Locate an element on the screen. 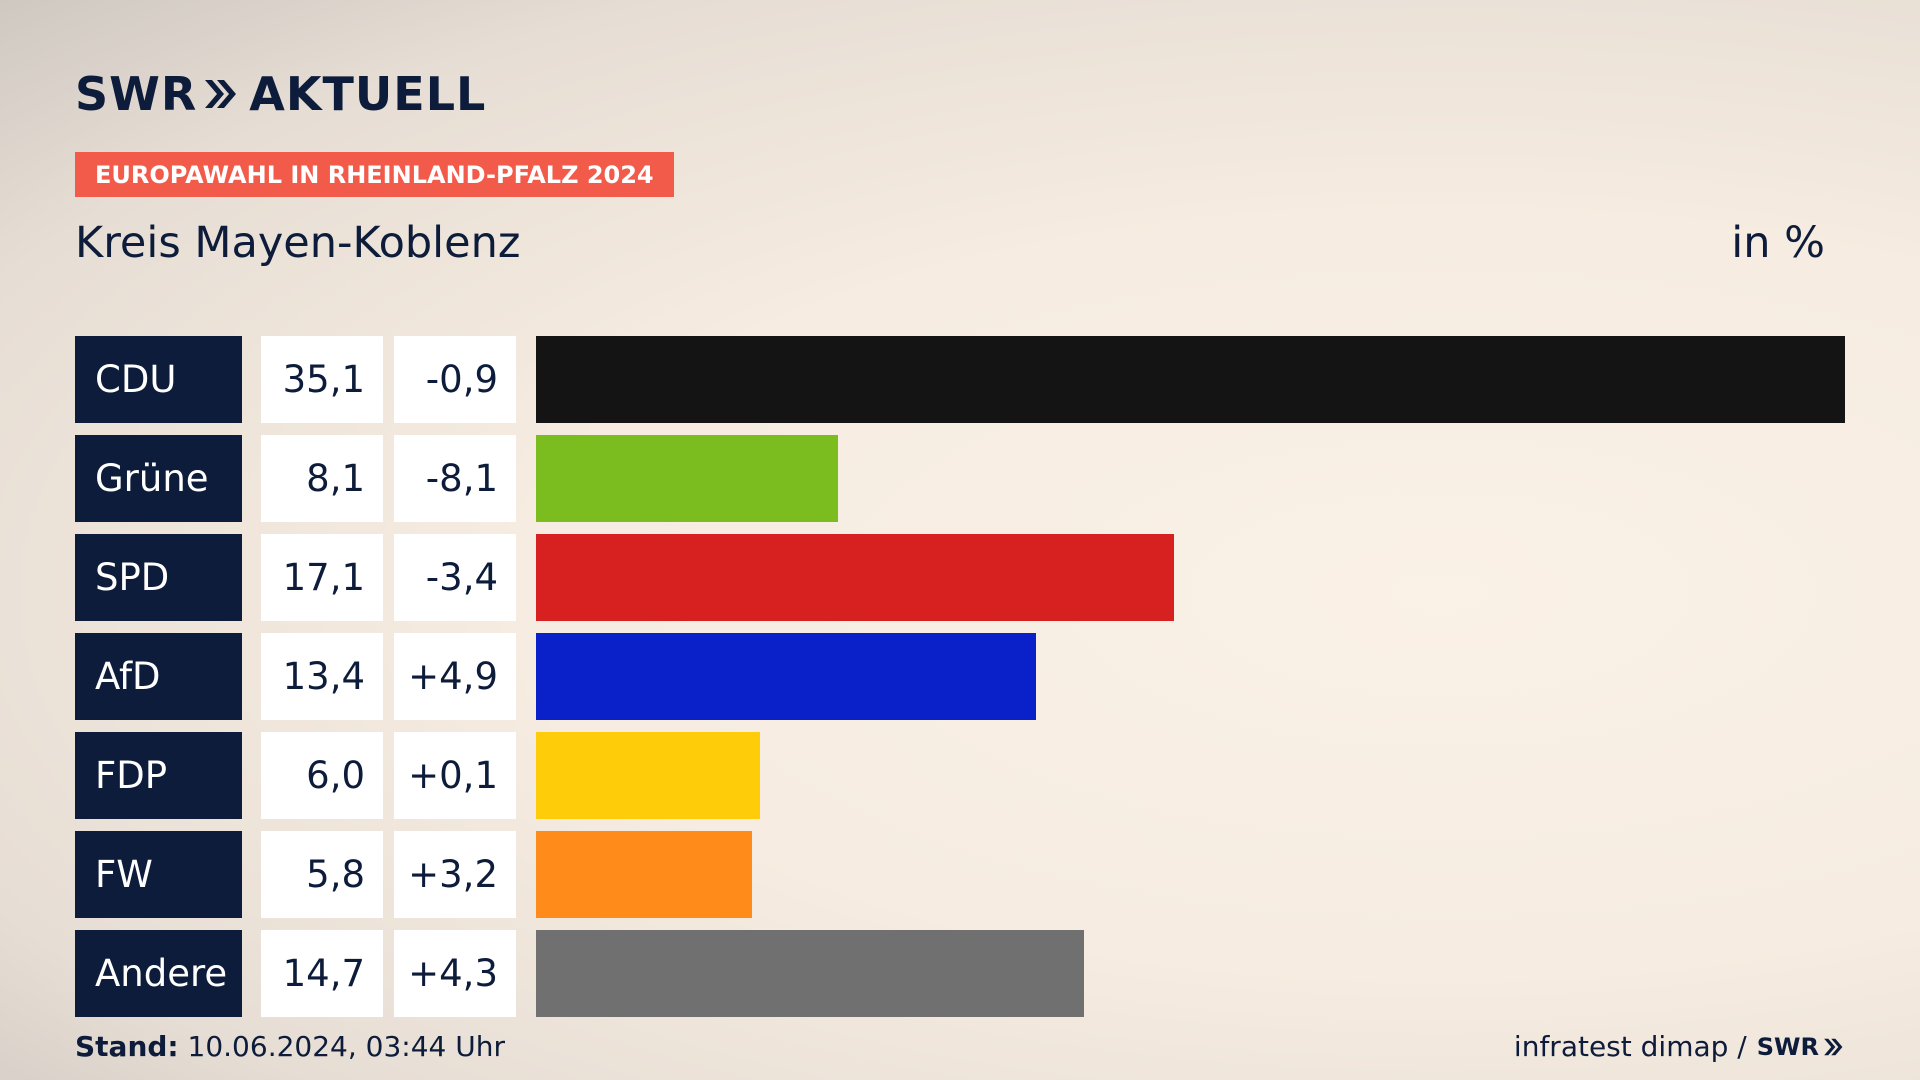 Image resolution: width=1920 pixels, height=1080 pixels. vote-share-value: 35,1 is located at coordinates (322, 379).